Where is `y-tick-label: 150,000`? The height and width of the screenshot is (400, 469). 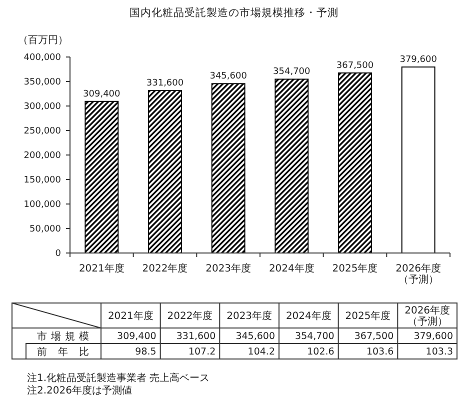
y-tick-label: 150,000 is located at coordinates (43, 181).